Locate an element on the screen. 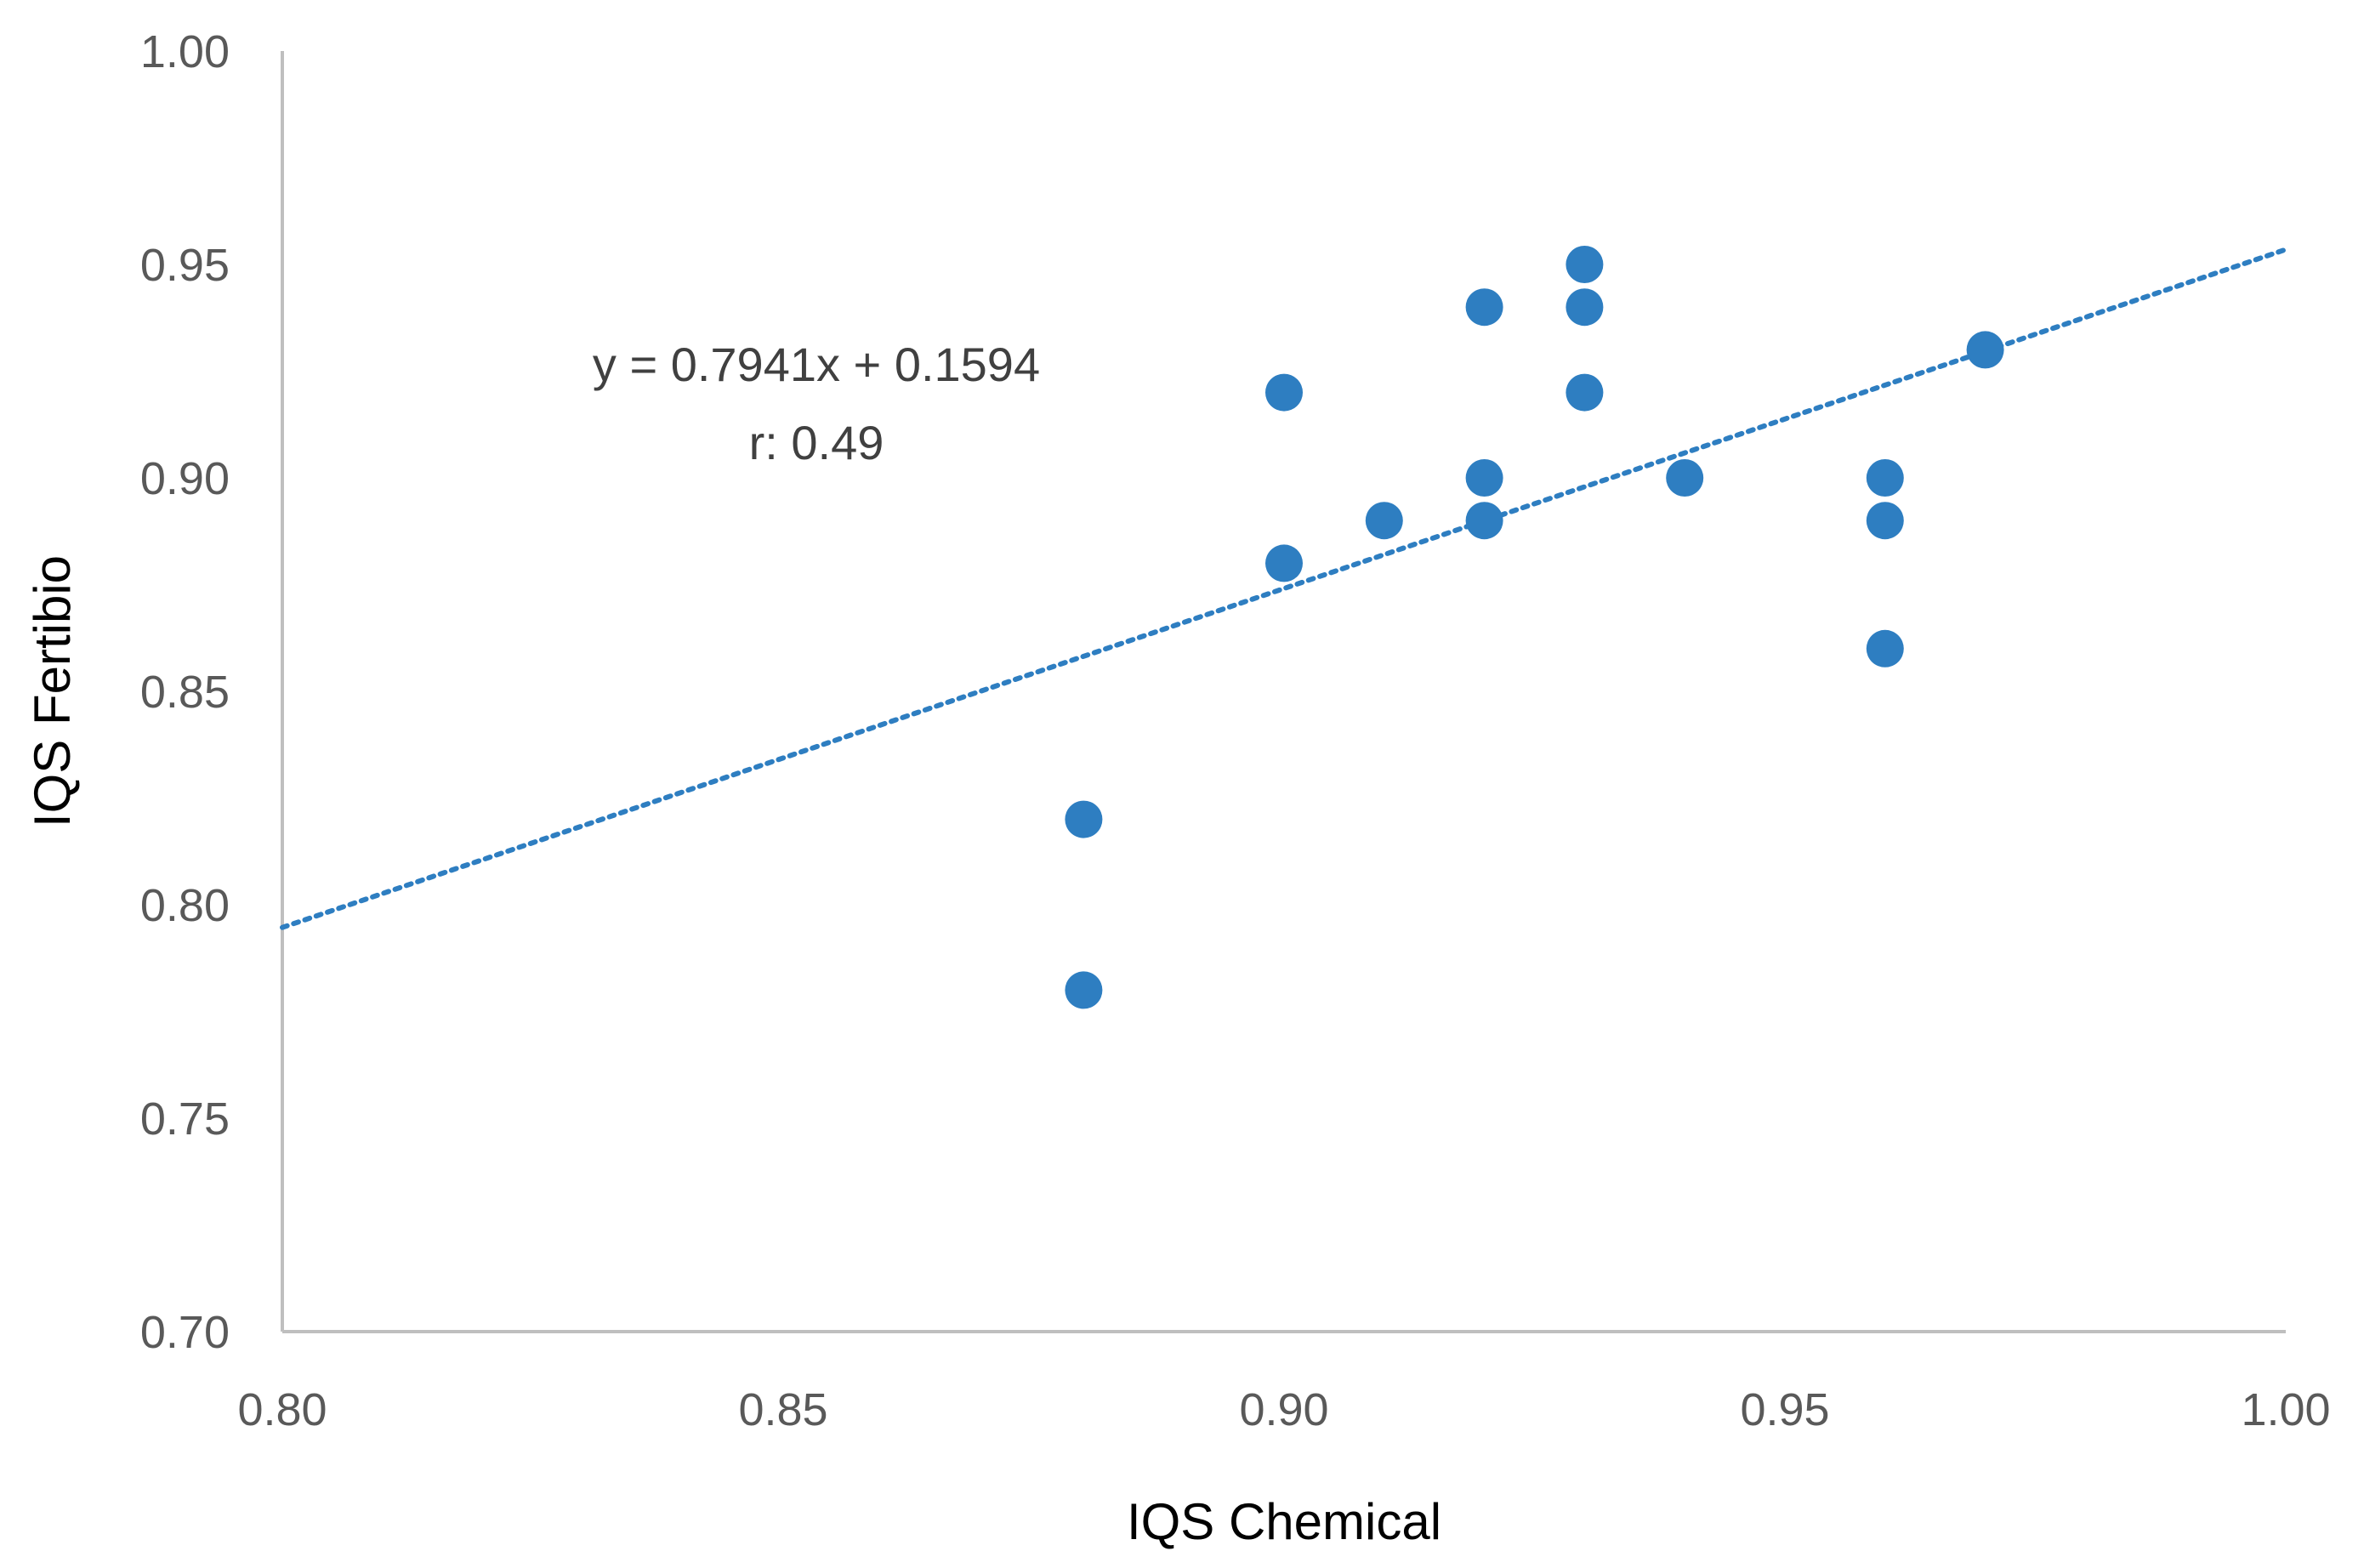 The width and height of the screenshot is (2364, 1568). correlation-label: r: 0.49 is located at coordinates (816, 442).